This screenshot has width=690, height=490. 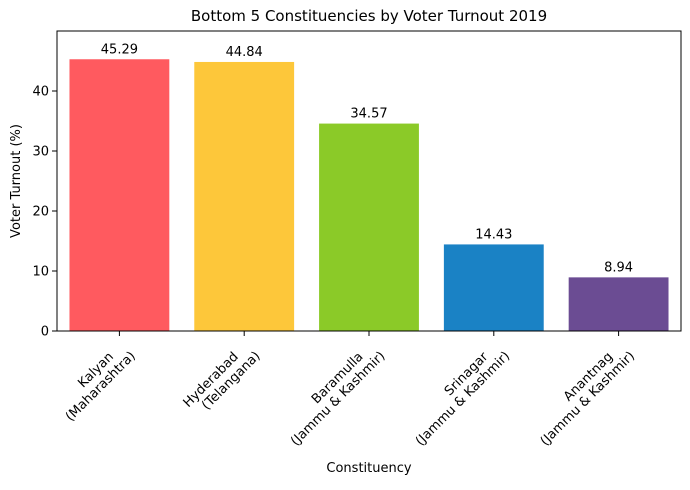 What do you see at coordinates (368, 114) in the screenshot?
I see `bar-value-label: 34.57` at bounding box center [368, 114].